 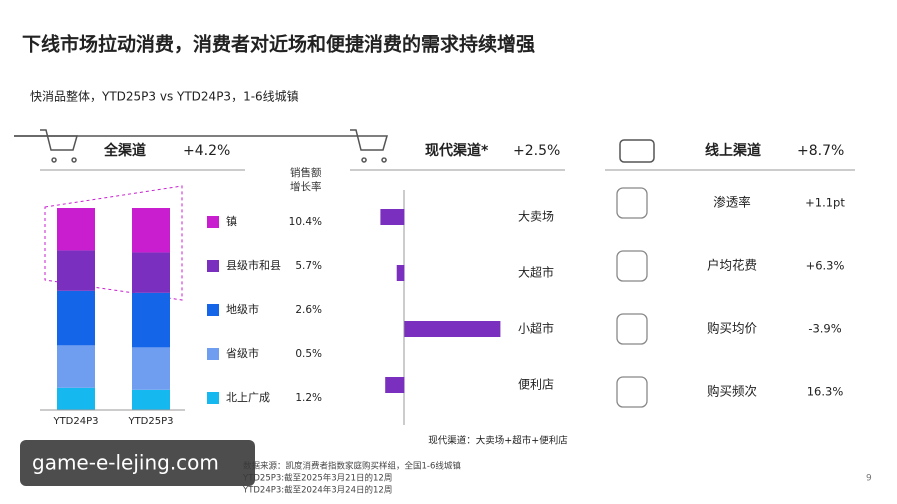 I want to click on channel-name: 现代渠道*, so click(x=457, y=150).